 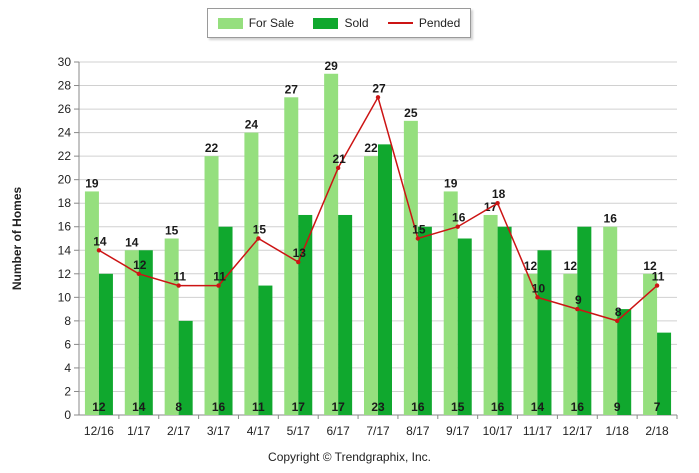 What do you see at coordinates (65, 203) in the screenshot?
I see `y-tick-label: 18` at bounding box center [65, 203].